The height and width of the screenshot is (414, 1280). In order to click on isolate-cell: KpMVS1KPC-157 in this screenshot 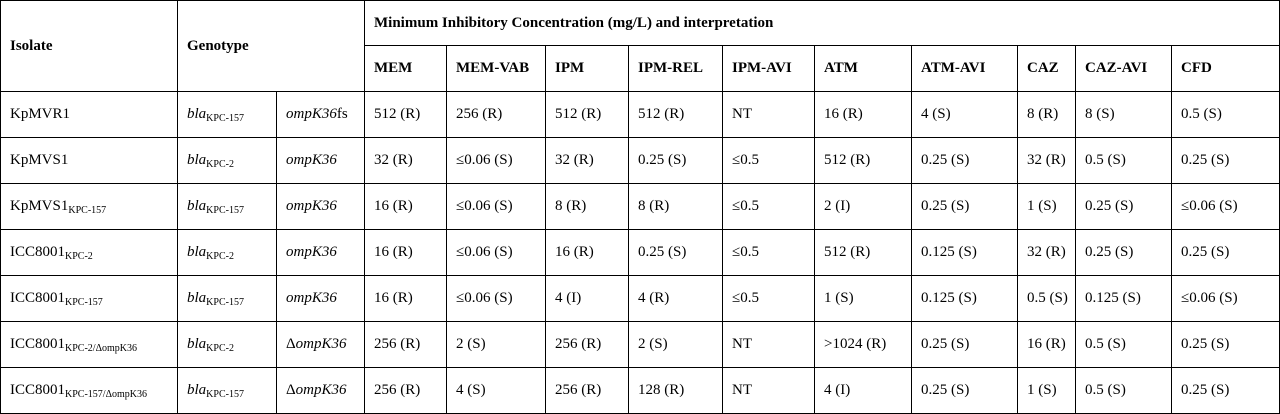, I will do `click(89, 206)`.